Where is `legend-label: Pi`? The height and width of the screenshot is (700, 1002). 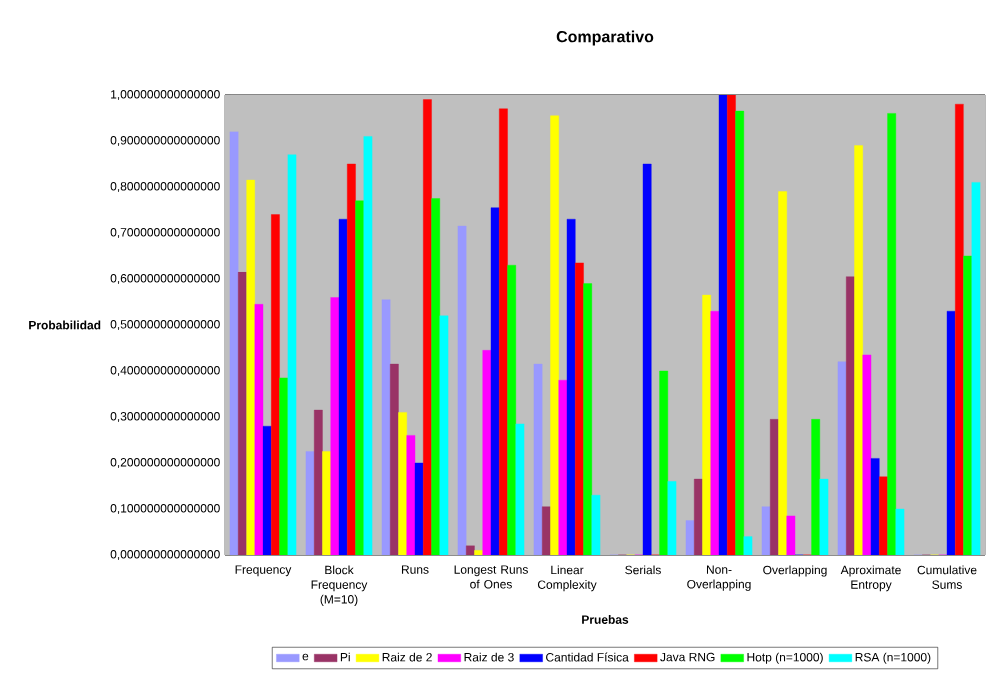 legend-label: Pi is located at coordinates (345, 657).